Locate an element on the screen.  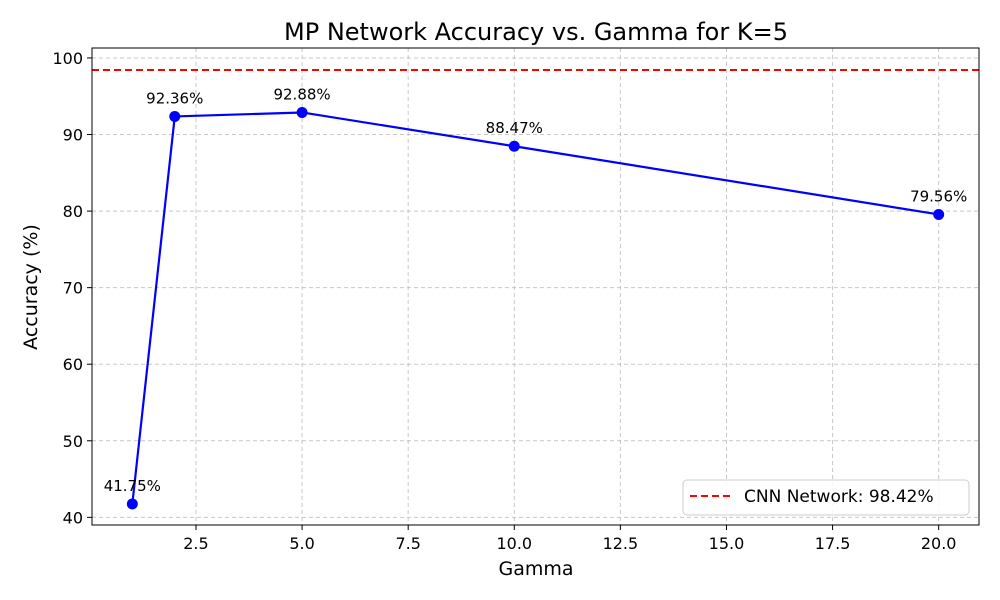
x-tick-label: 17.5 is located at coordinates (833, 543).